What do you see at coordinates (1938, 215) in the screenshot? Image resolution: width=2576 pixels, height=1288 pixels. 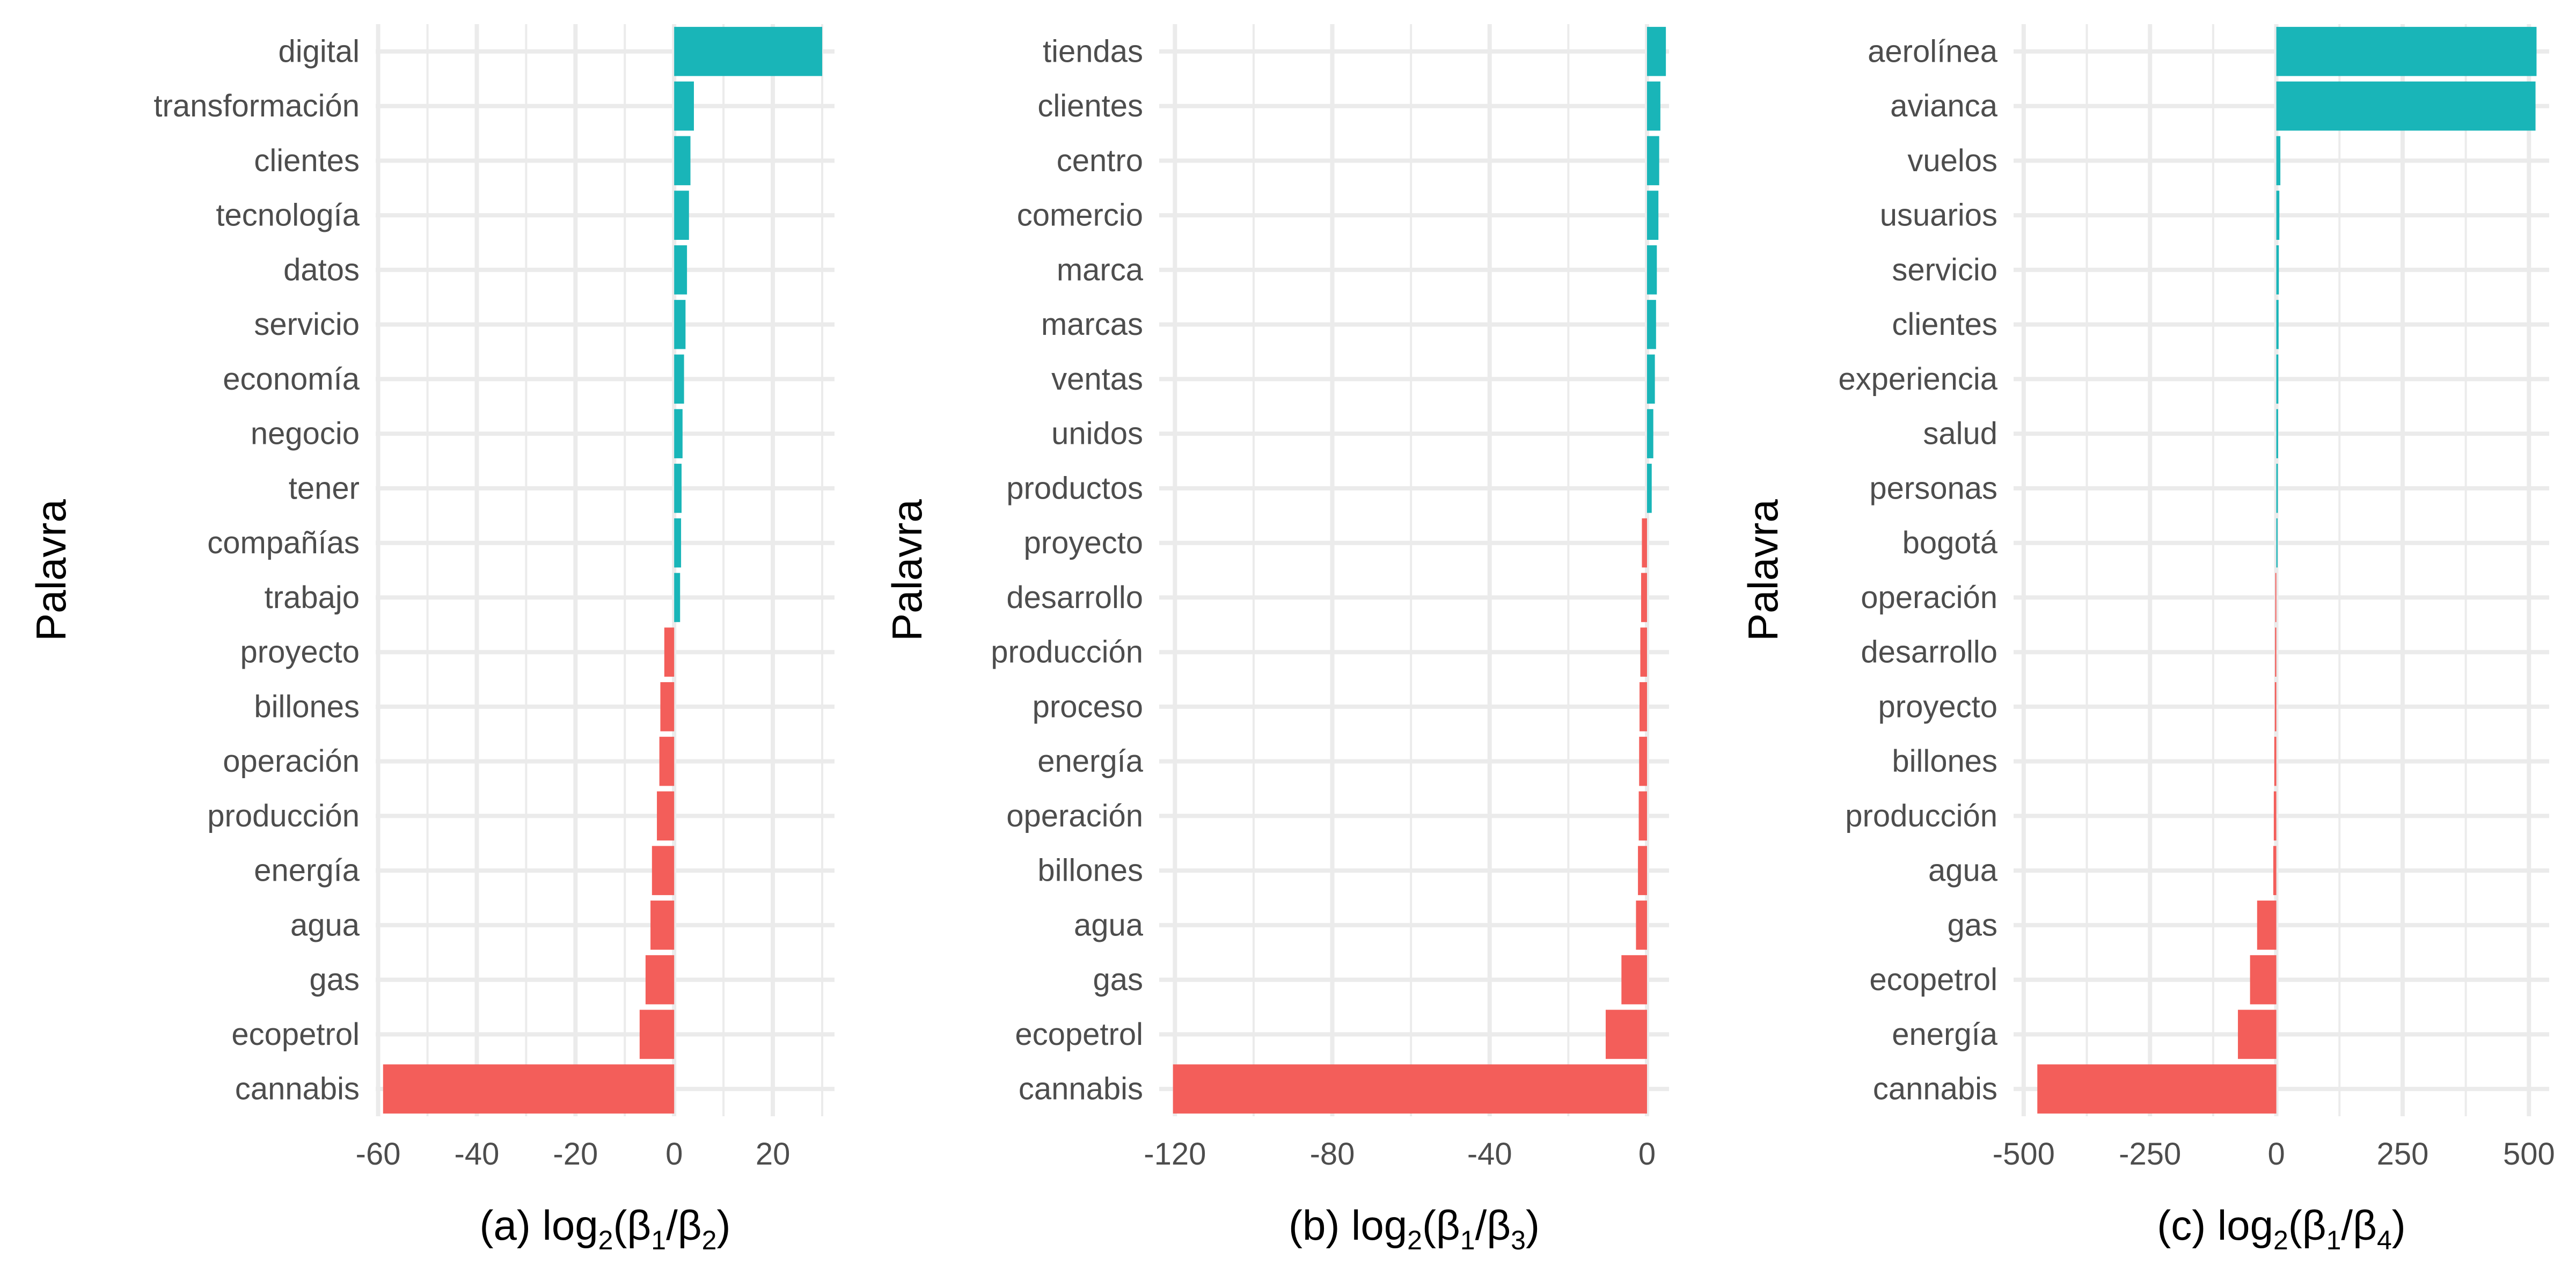 I see `category-label: usuarios` at bounding box center [1938, 215].